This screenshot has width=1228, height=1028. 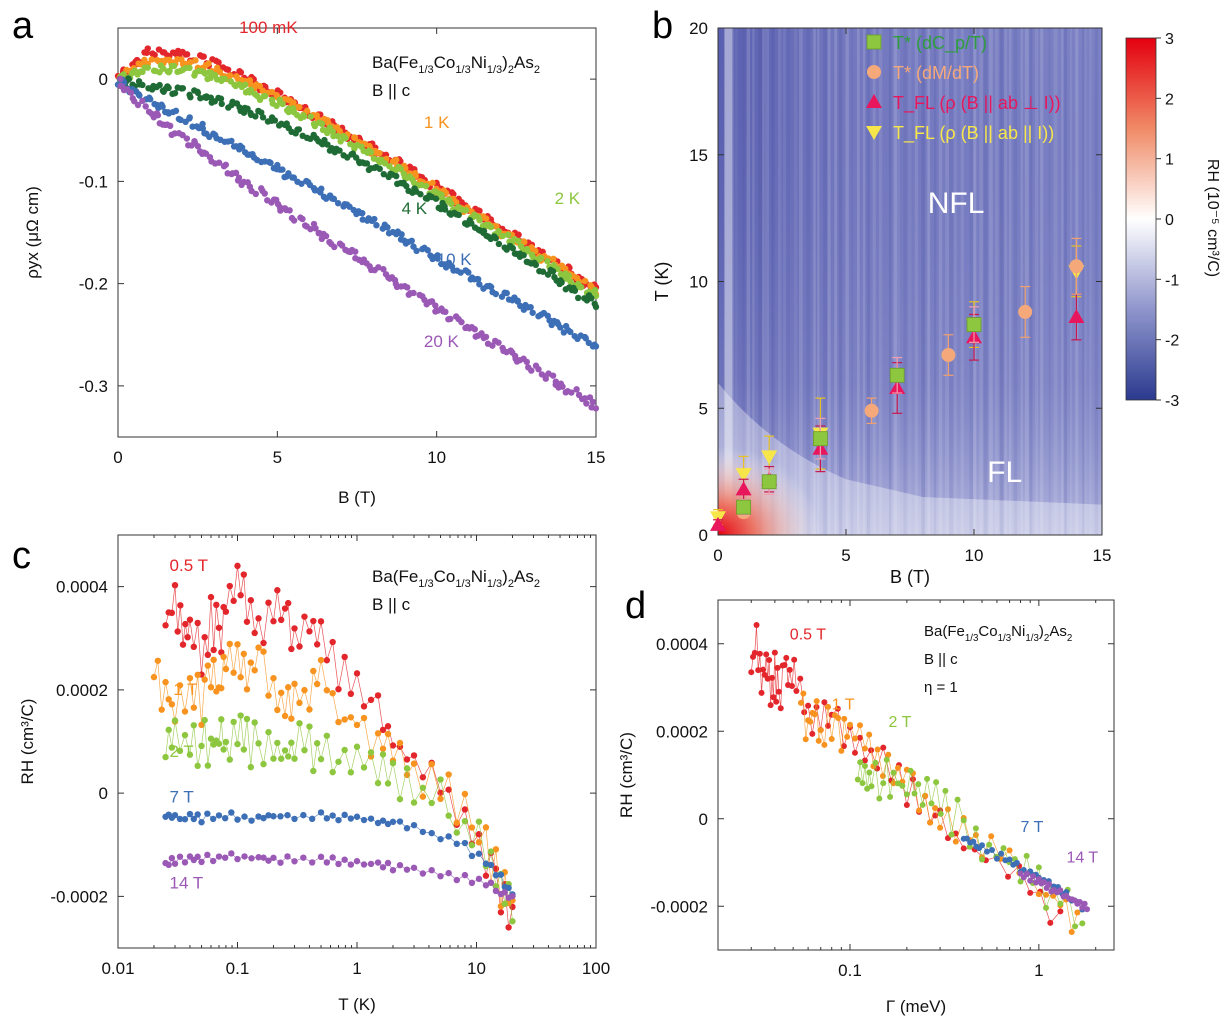 What do you see at coordinates (941, 687) in the screenshot?
I see `panel-d-annotation-line: η = 1` at bounding box center [941, 687].